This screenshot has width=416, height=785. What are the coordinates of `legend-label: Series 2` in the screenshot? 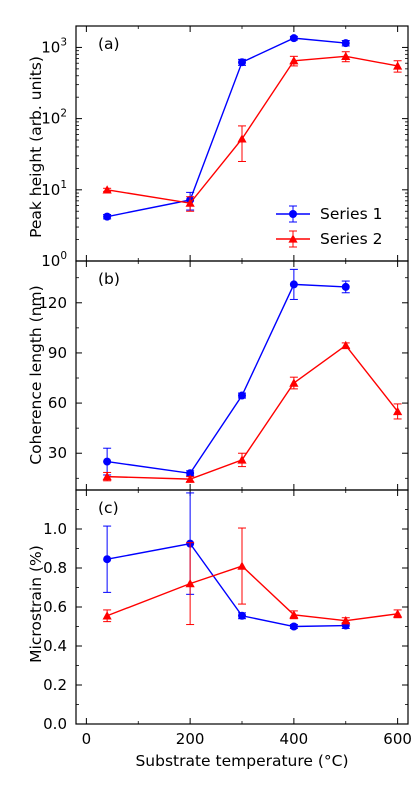 It's located at (351, 239).